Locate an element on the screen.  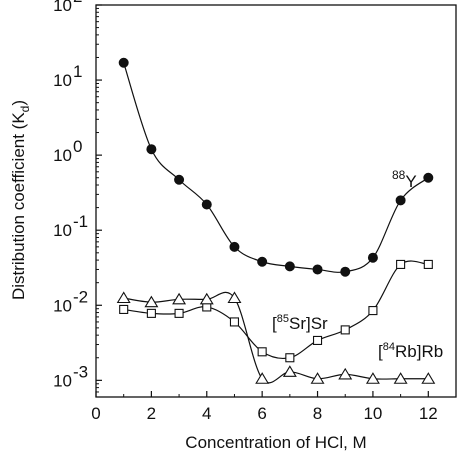
y-tick-label-exp: 1 is located at coordinates (77, 71).